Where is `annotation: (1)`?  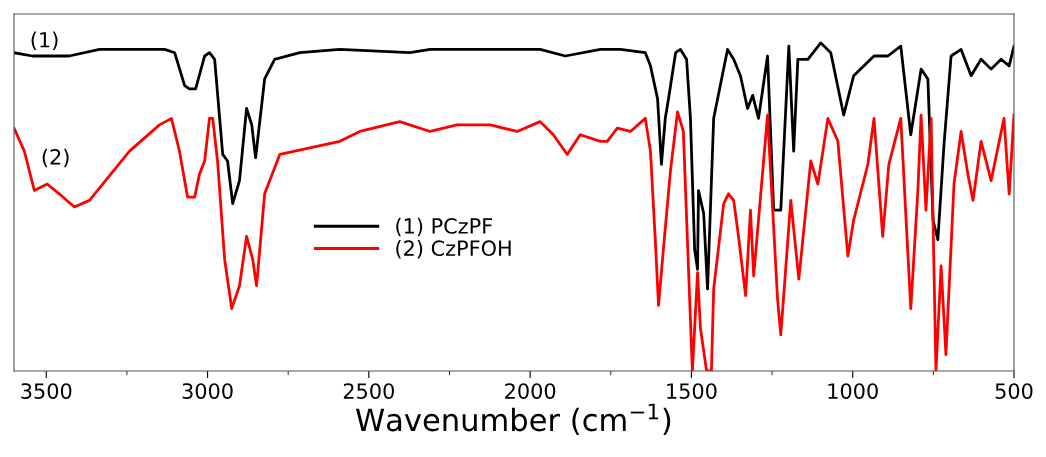 annotation: (1) is located at coordinates (44, 41).